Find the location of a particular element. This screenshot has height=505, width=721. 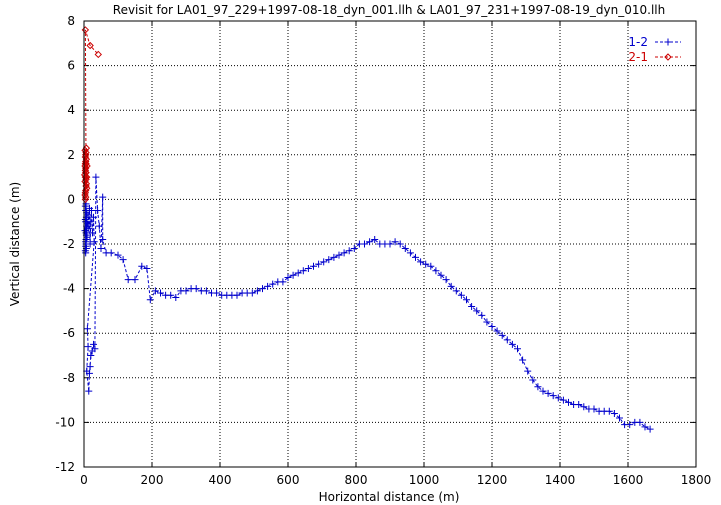

y-tick-label: -2 is located at coordinates (69, 244).